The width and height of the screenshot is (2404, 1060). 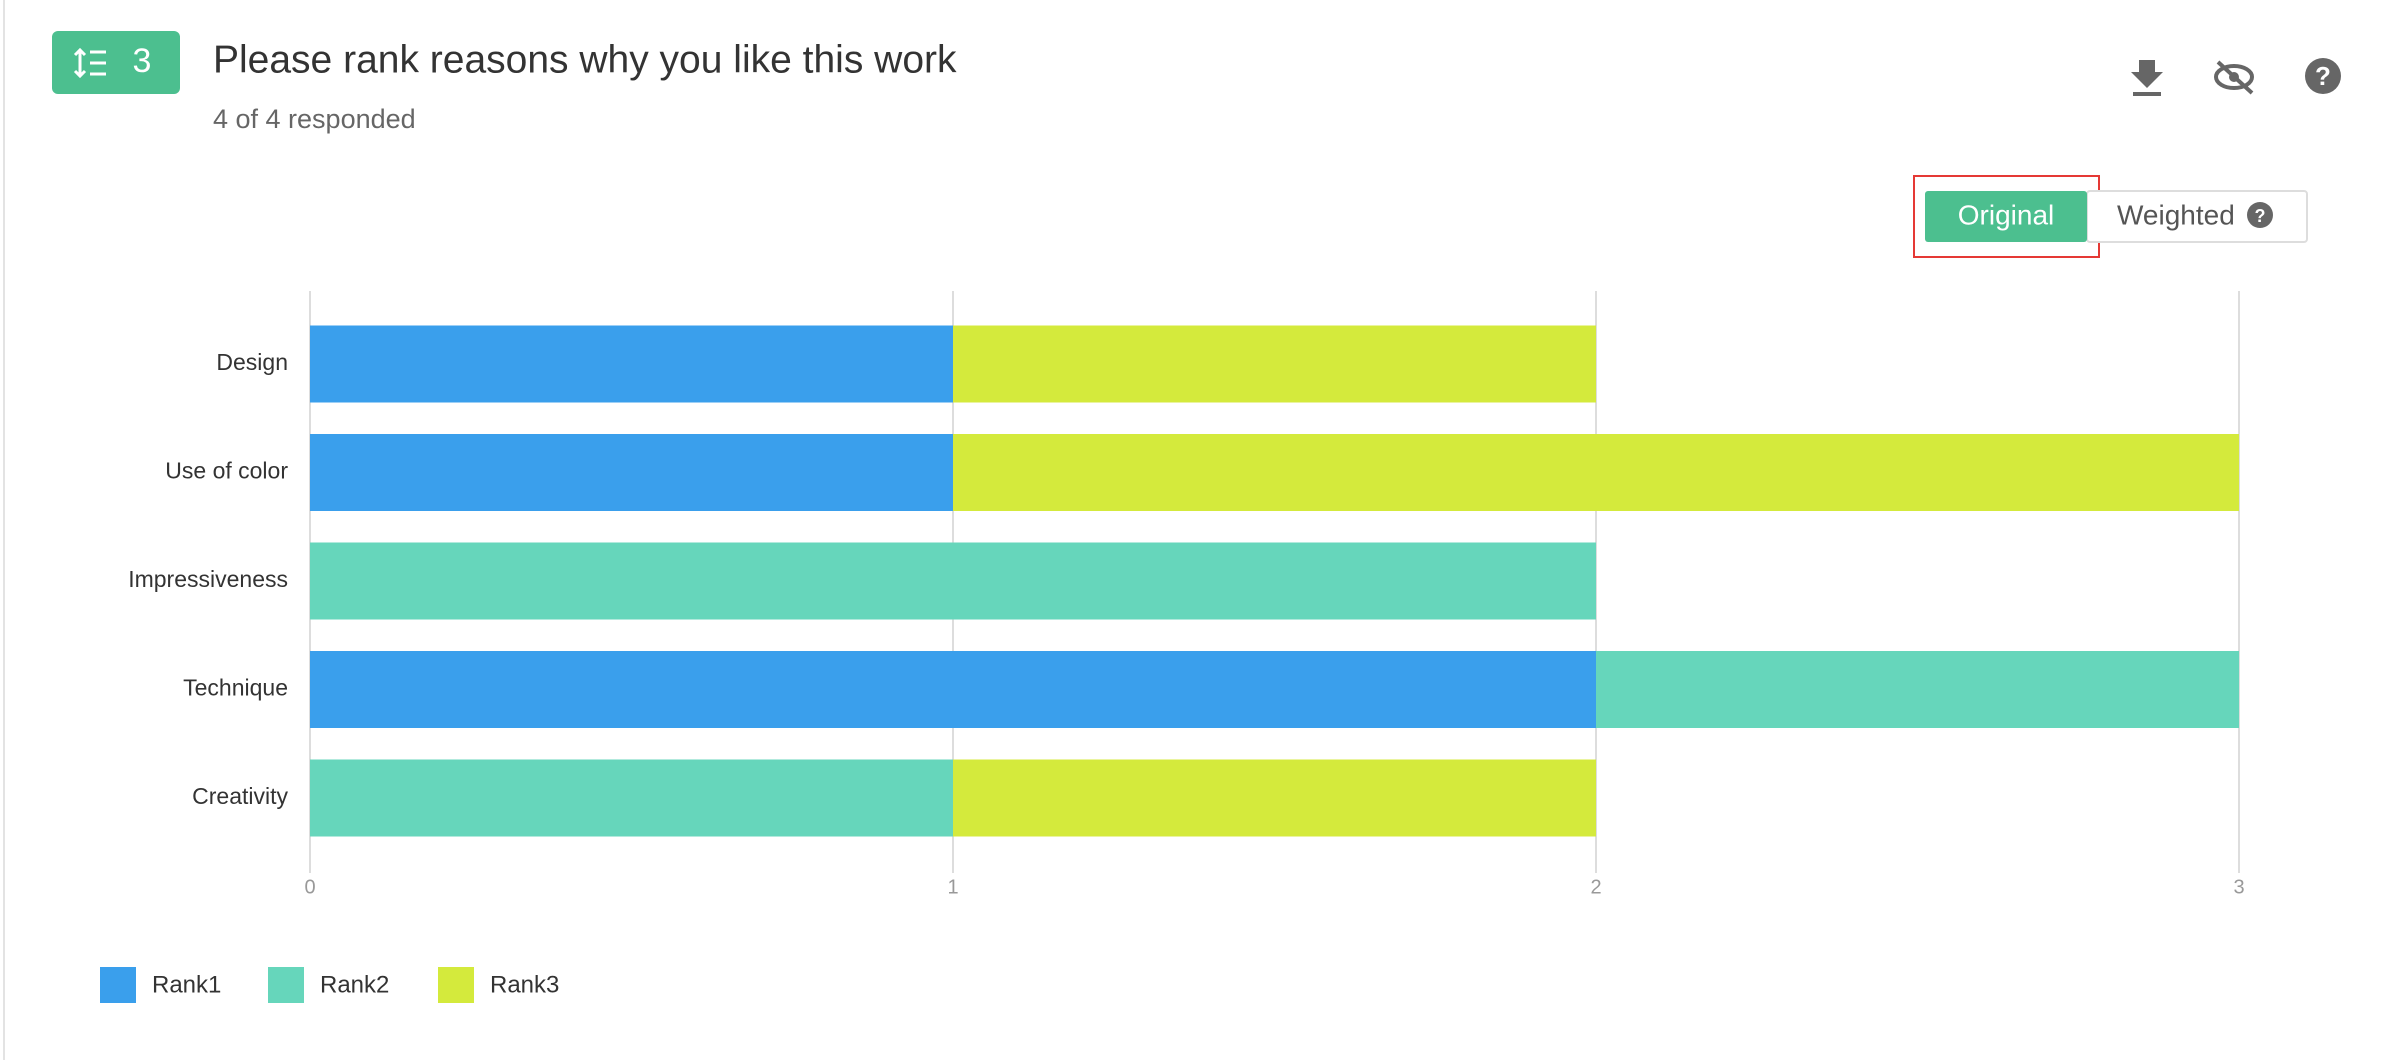 I want to click on hide-icon, so click(x=2234, y=77).